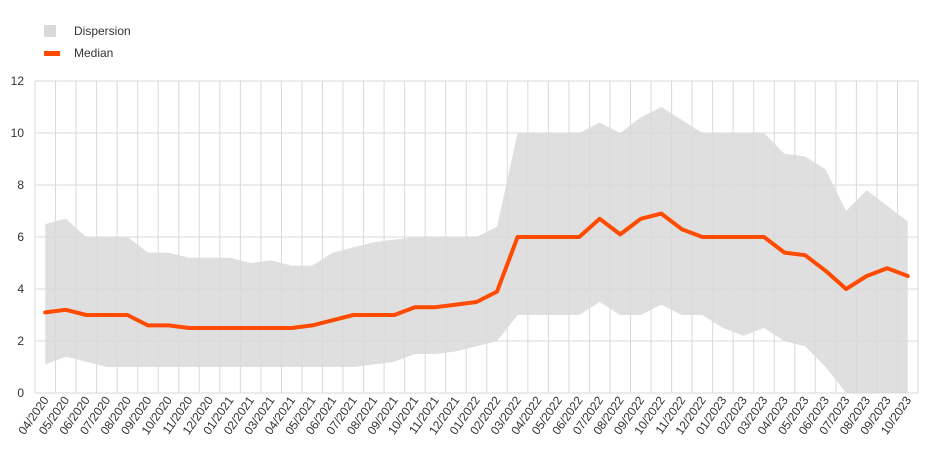 This screenshot has height=449, width=944. I want to click on legend-label-dispersion: Dispersion, so click(102, 31).